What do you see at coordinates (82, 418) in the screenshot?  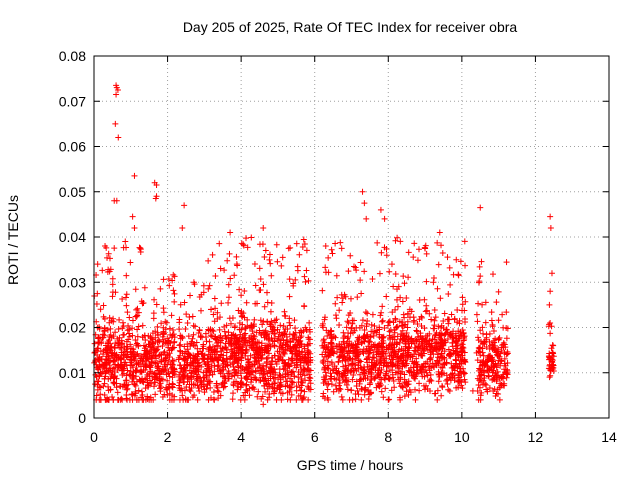 I see `y-tick-label: 0` at bounding box center [82, 418].